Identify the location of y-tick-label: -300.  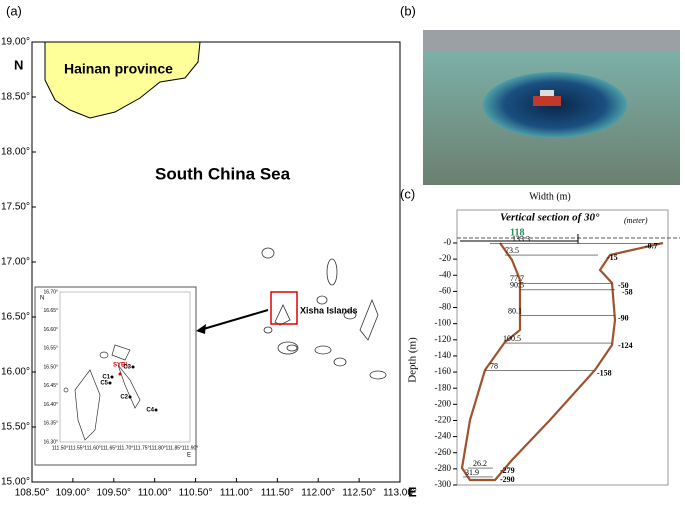
(443, 484).